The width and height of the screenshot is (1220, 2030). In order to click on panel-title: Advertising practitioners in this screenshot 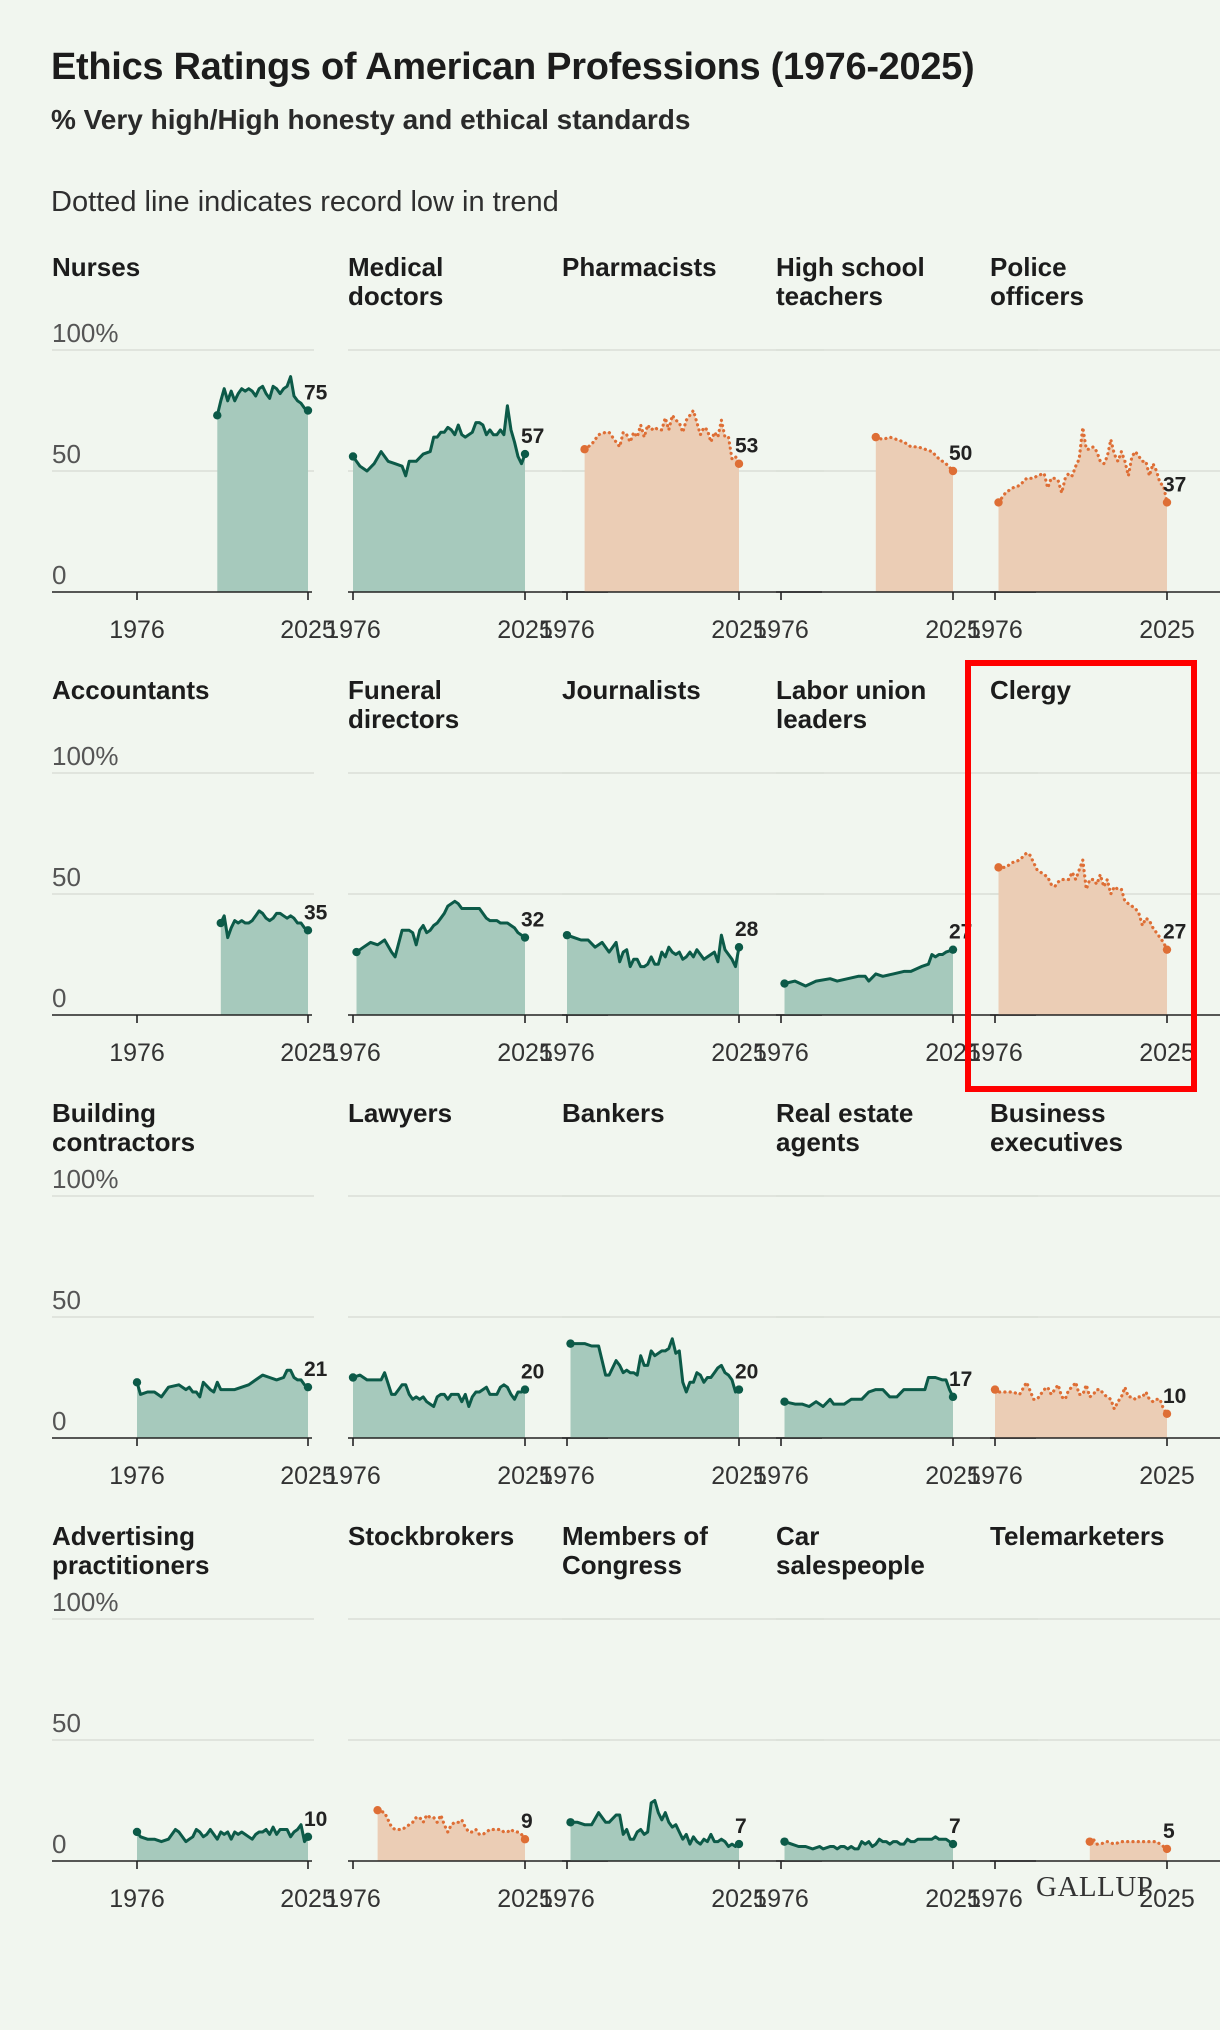, I will do `click(131, 1550)`.